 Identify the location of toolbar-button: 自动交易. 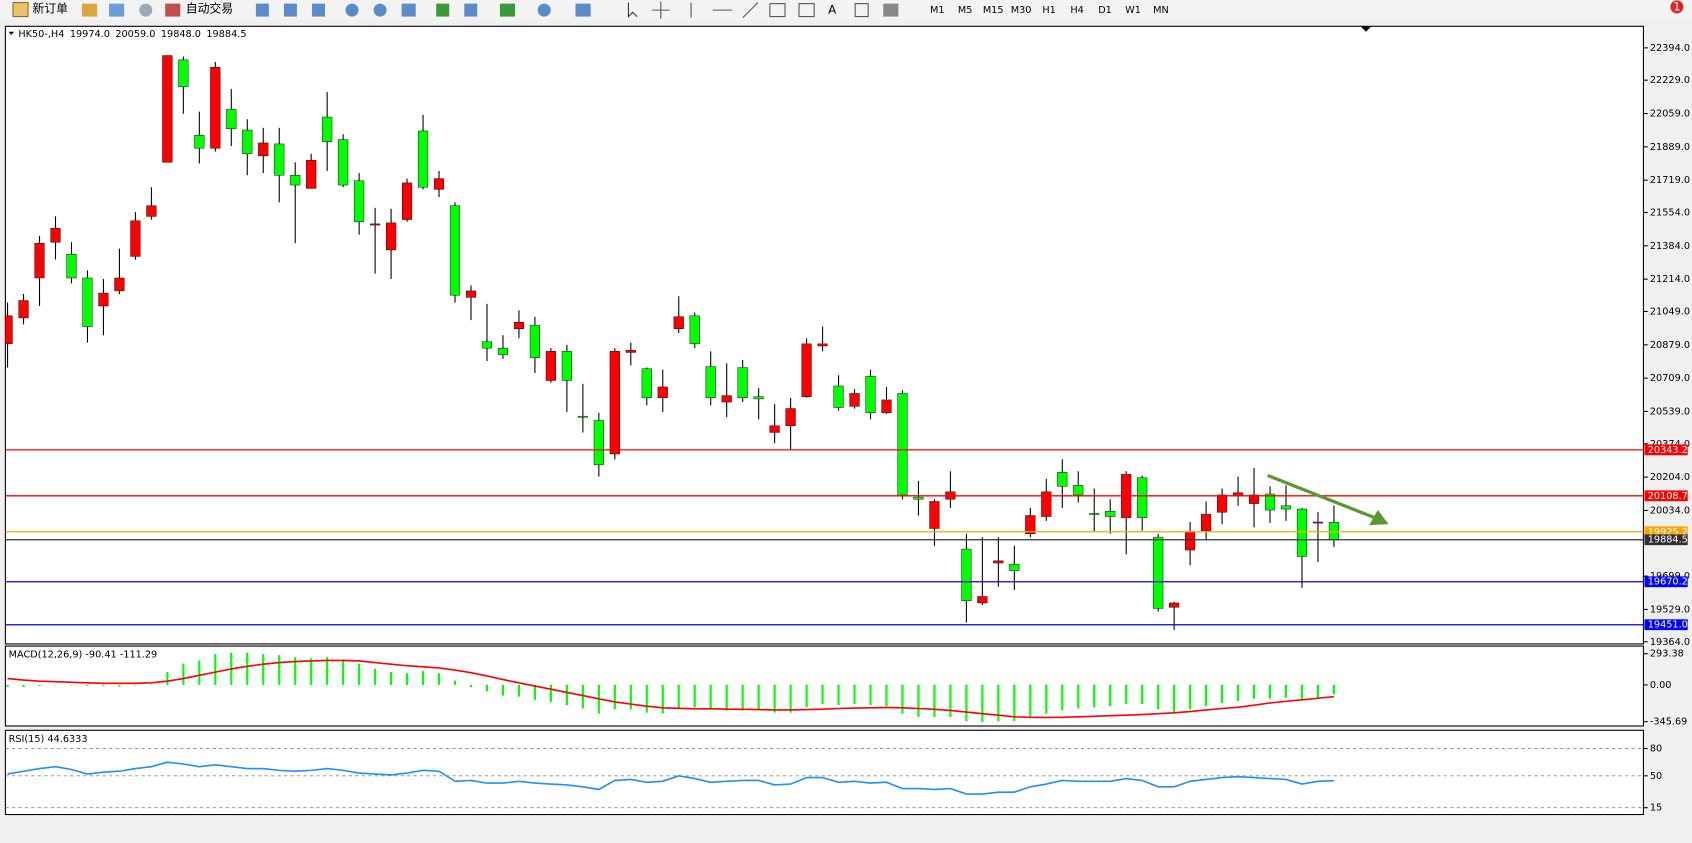
(209, 9).